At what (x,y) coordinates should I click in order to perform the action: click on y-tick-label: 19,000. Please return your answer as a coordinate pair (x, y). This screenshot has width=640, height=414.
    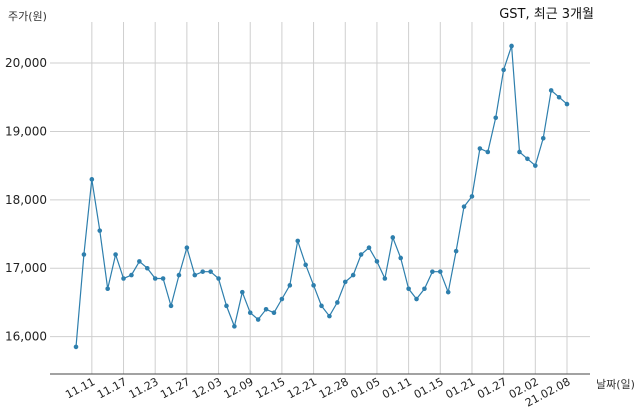
    Looking at the image, I should click on (26, 131).